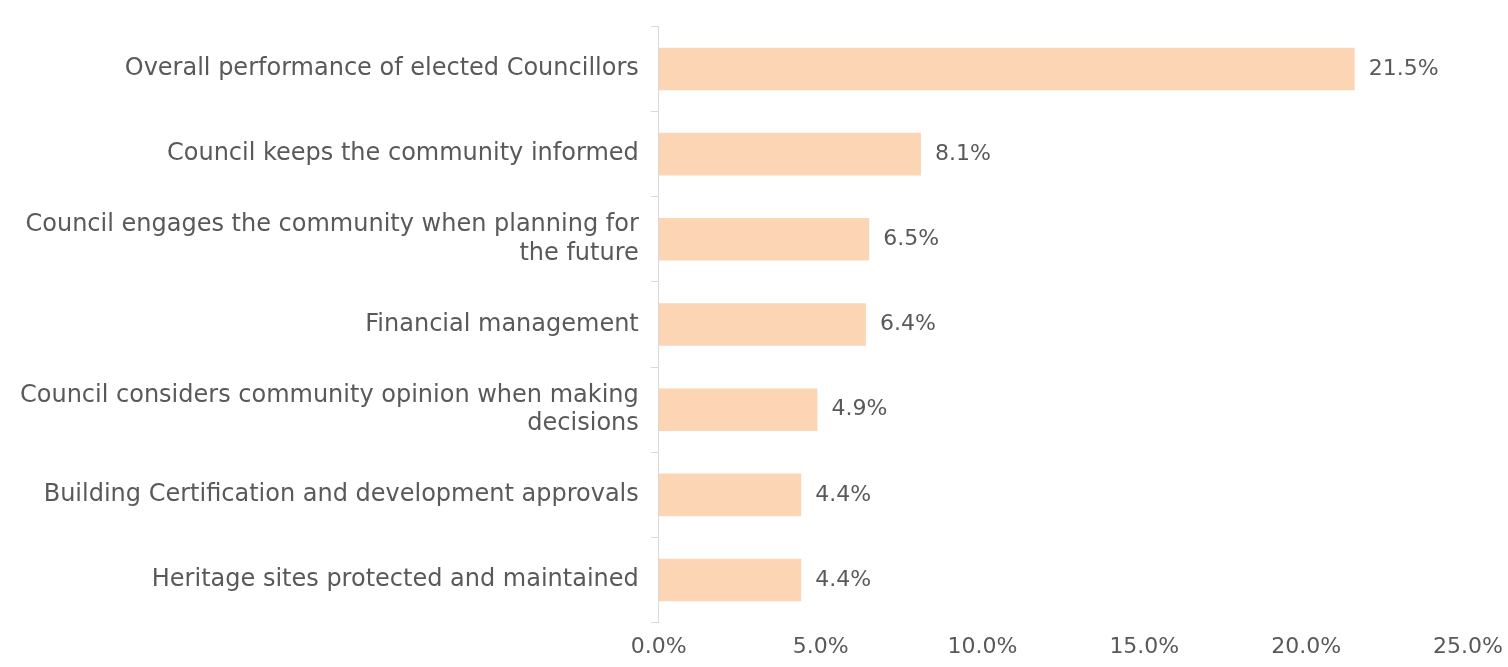 This screenshot has width=1508, height=667. Describe the element at coordinates (329, 408) in the screenshot. I see `y-tick-label: Council considers community opinion when making decisions` at that location.